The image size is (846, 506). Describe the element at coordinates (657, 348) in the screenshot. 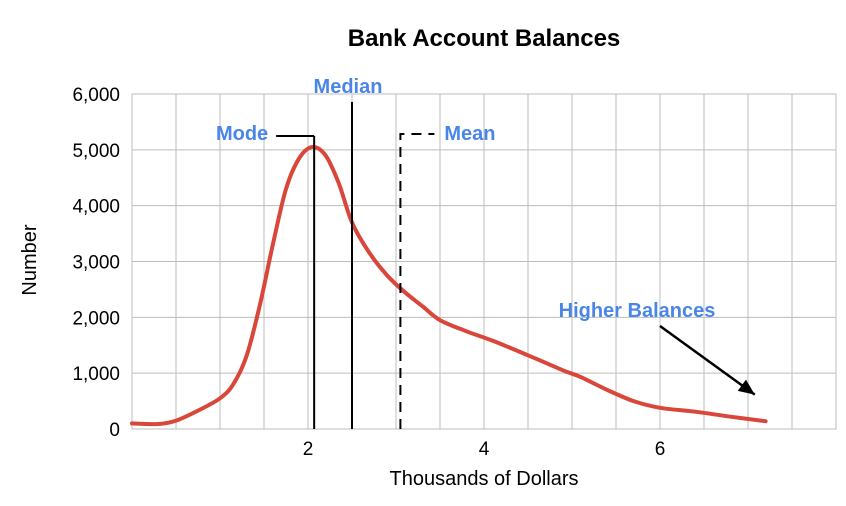

I see `annotations-layer: Higher Balances` at that location.